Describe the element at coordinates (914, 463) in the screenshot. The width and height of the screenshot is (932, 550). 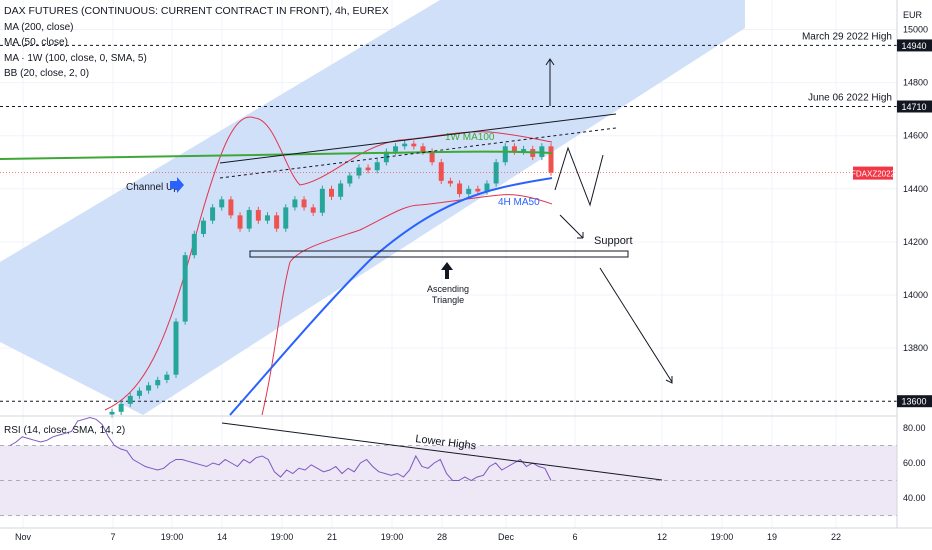
I see `rsi-tick: 60.00` at that location.